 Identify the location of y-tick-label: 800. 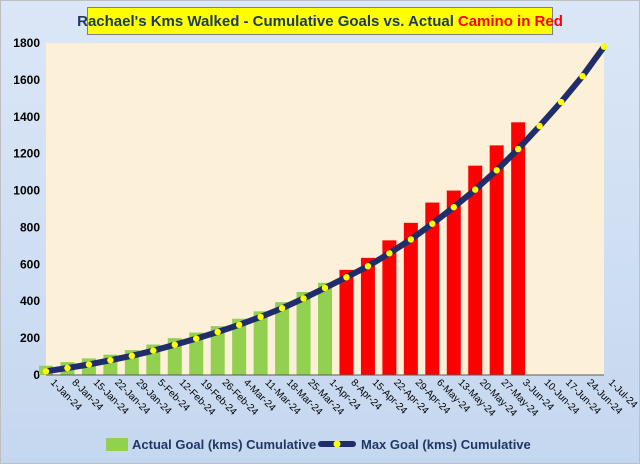
(30, 227).